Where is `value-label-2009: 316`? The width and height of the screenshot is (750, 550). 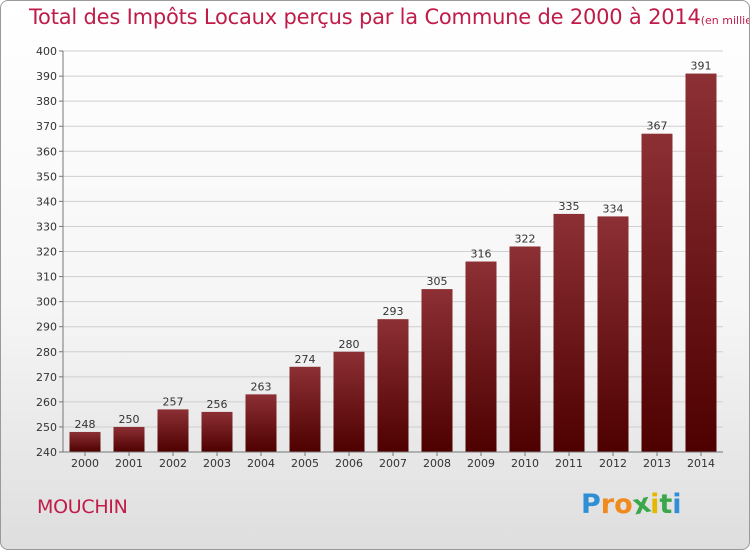 value-label-2009: 316 is located at coordinates (481, 254).